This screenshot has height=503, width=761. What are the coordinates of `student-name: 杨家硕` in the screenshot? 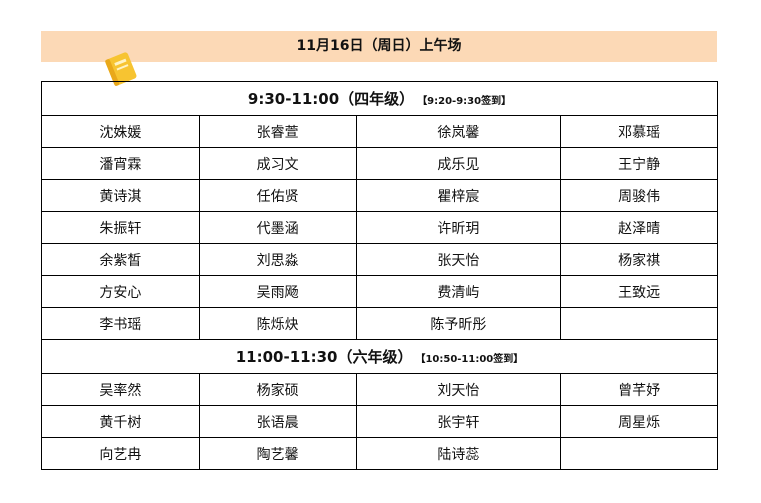 It's located at (277, 389).